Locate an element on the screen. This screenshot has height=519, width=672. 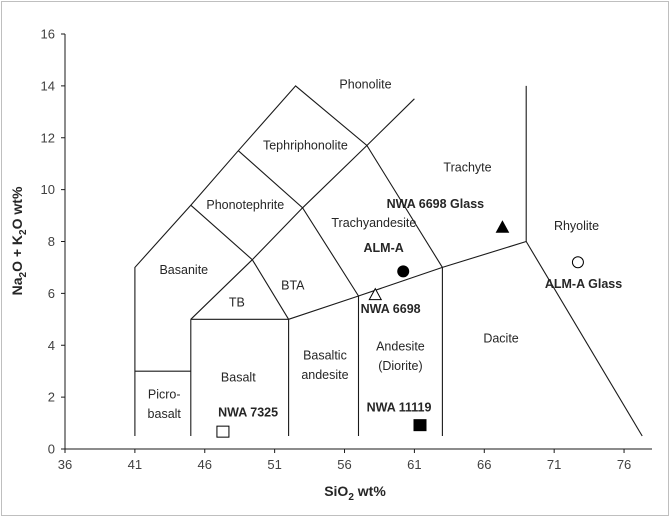
field-label-basanite: Basanite is located at coordinates (183, 270).